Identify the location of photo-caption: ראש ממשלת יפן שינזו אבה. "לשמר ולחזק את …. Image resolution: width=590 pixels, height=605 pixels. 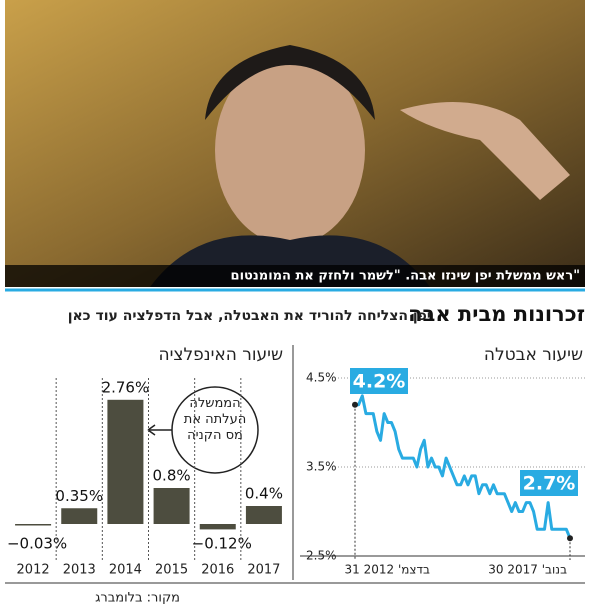
(405, 276).